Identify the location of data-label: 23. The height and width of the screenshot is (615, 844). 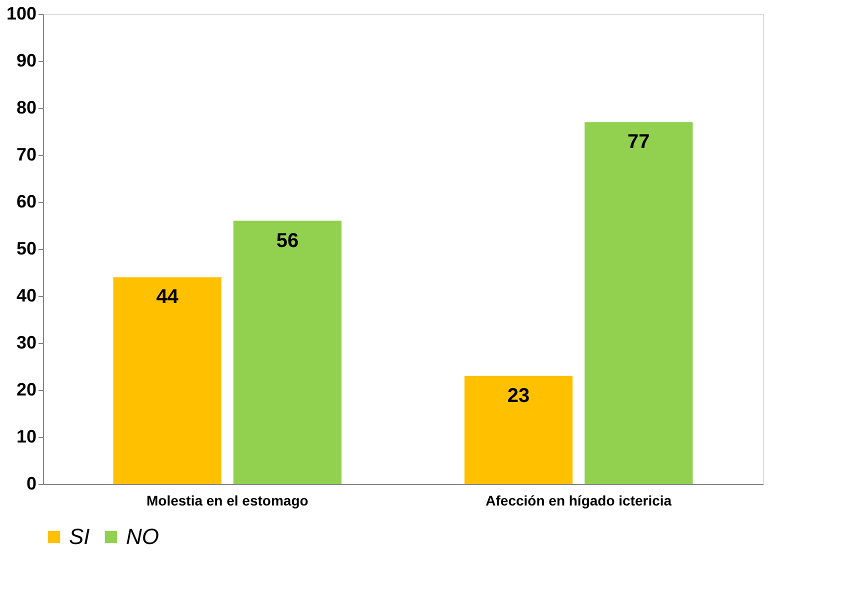
(518, 395).